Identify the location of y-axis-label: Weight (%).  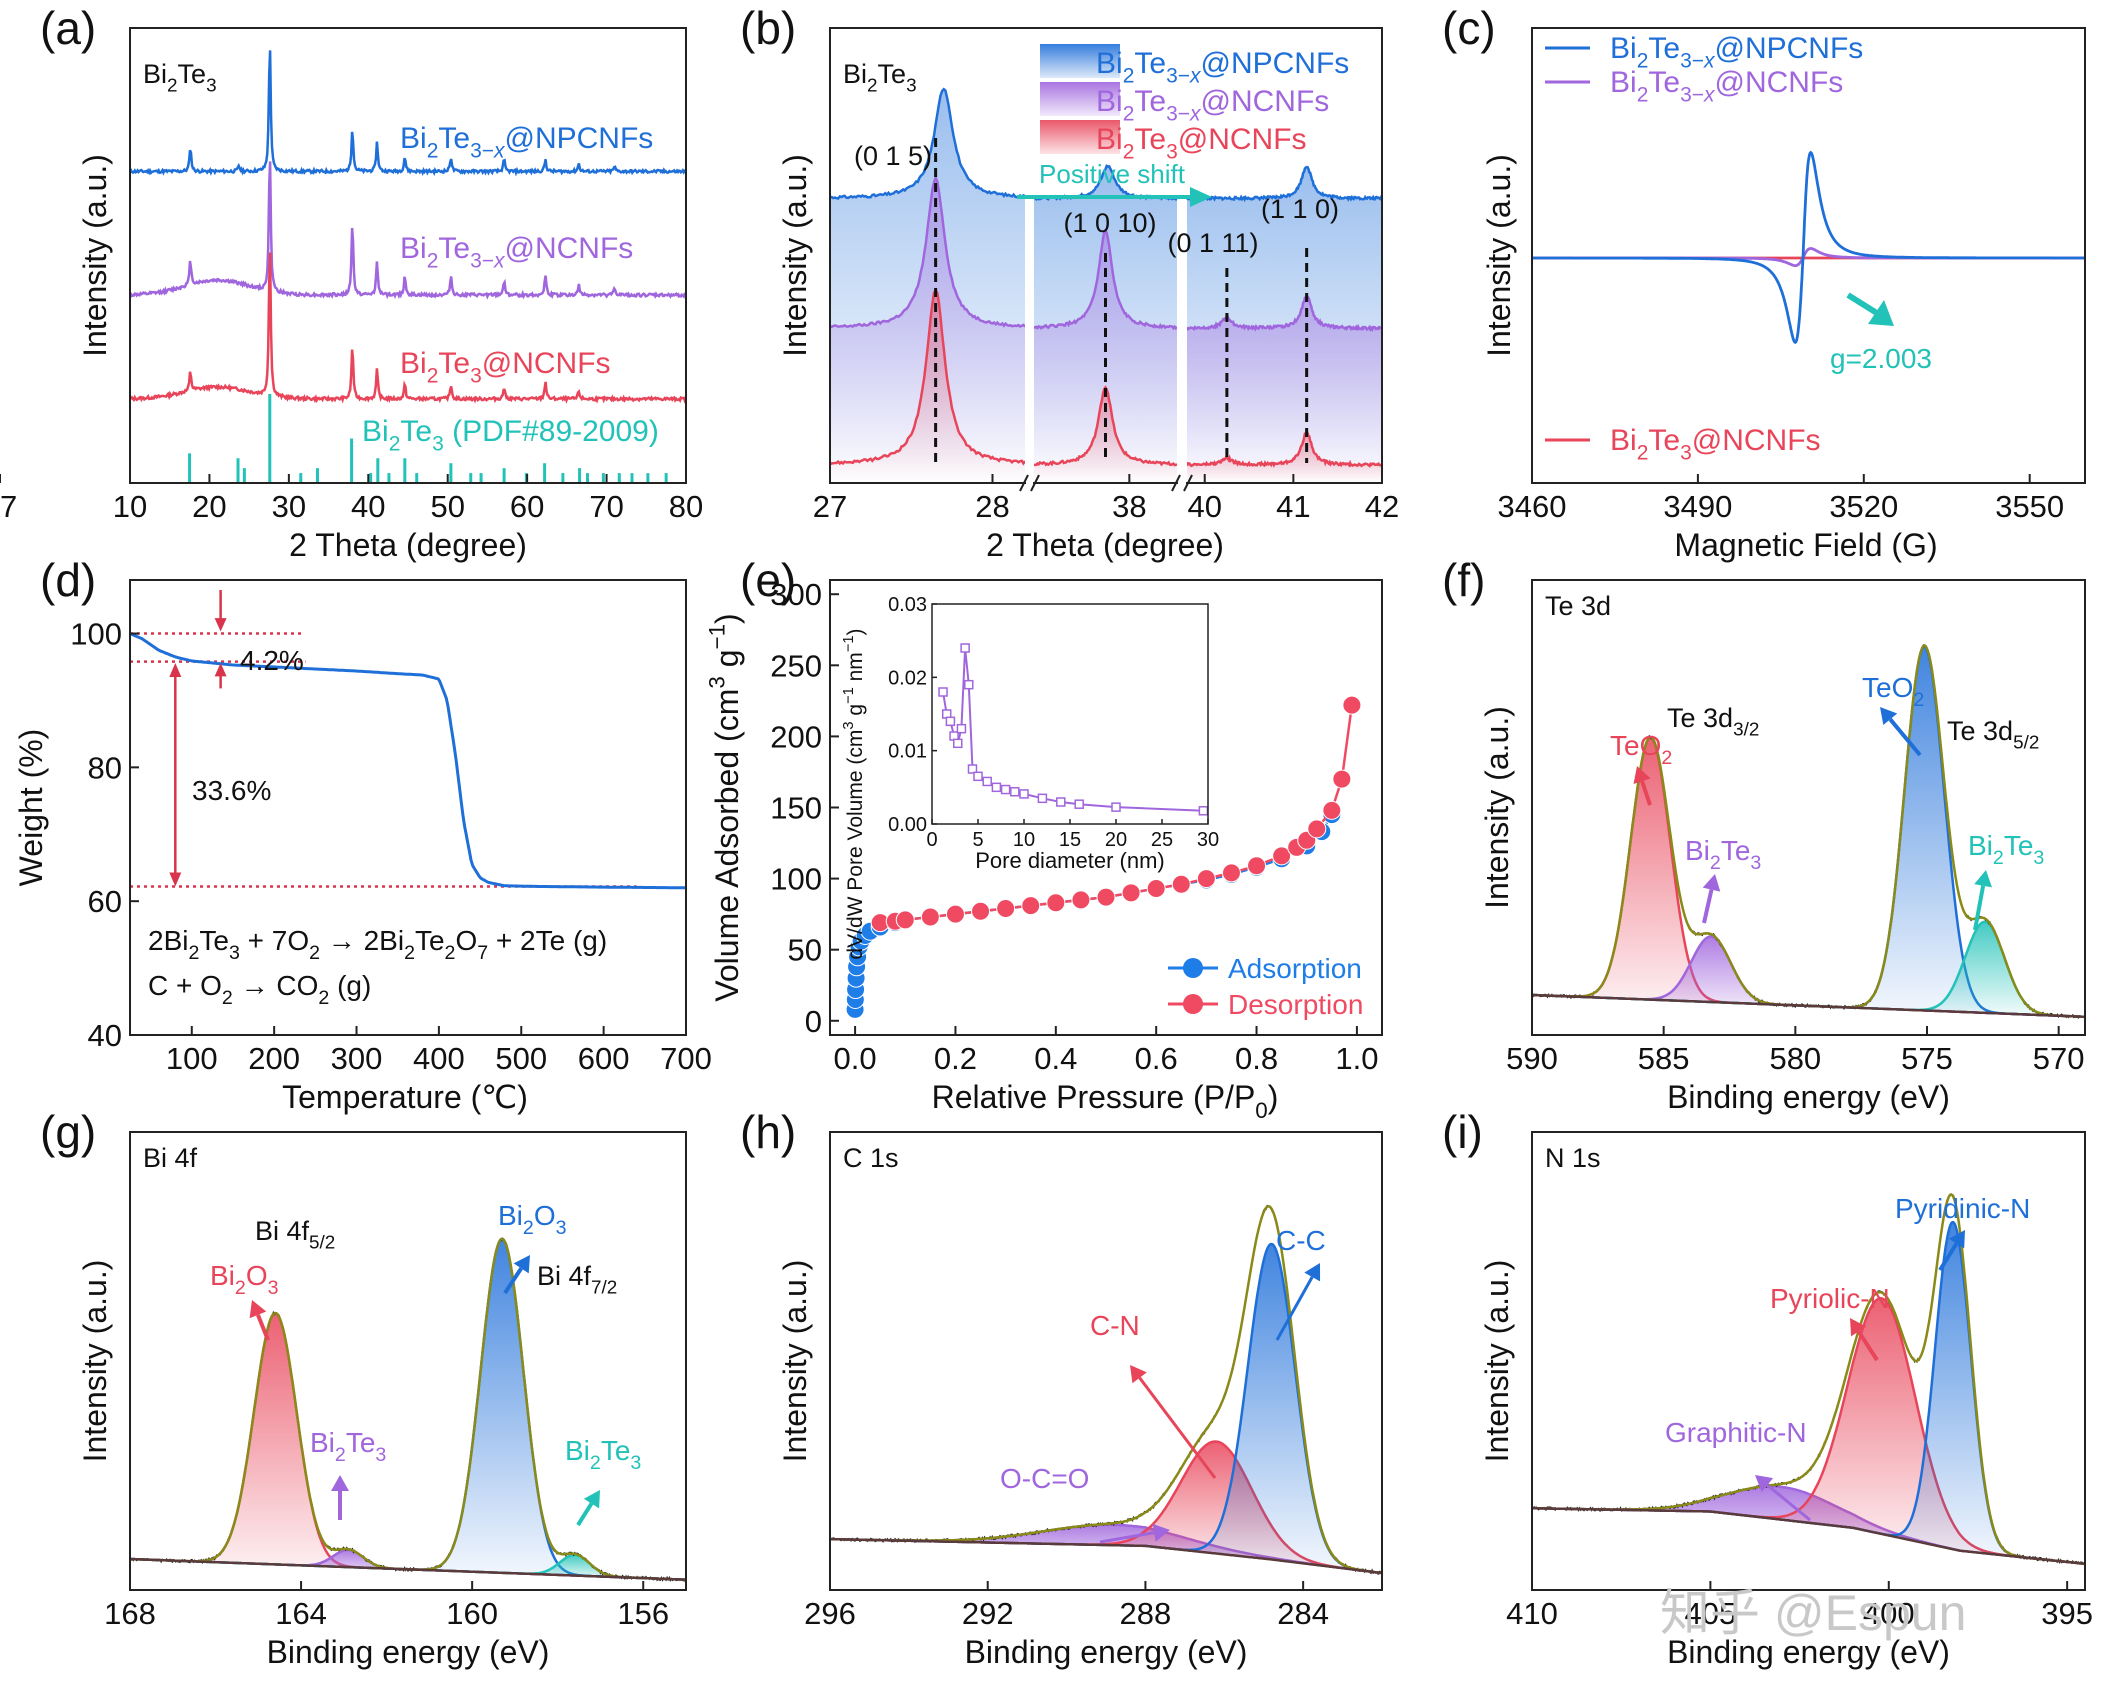
(31, 808).